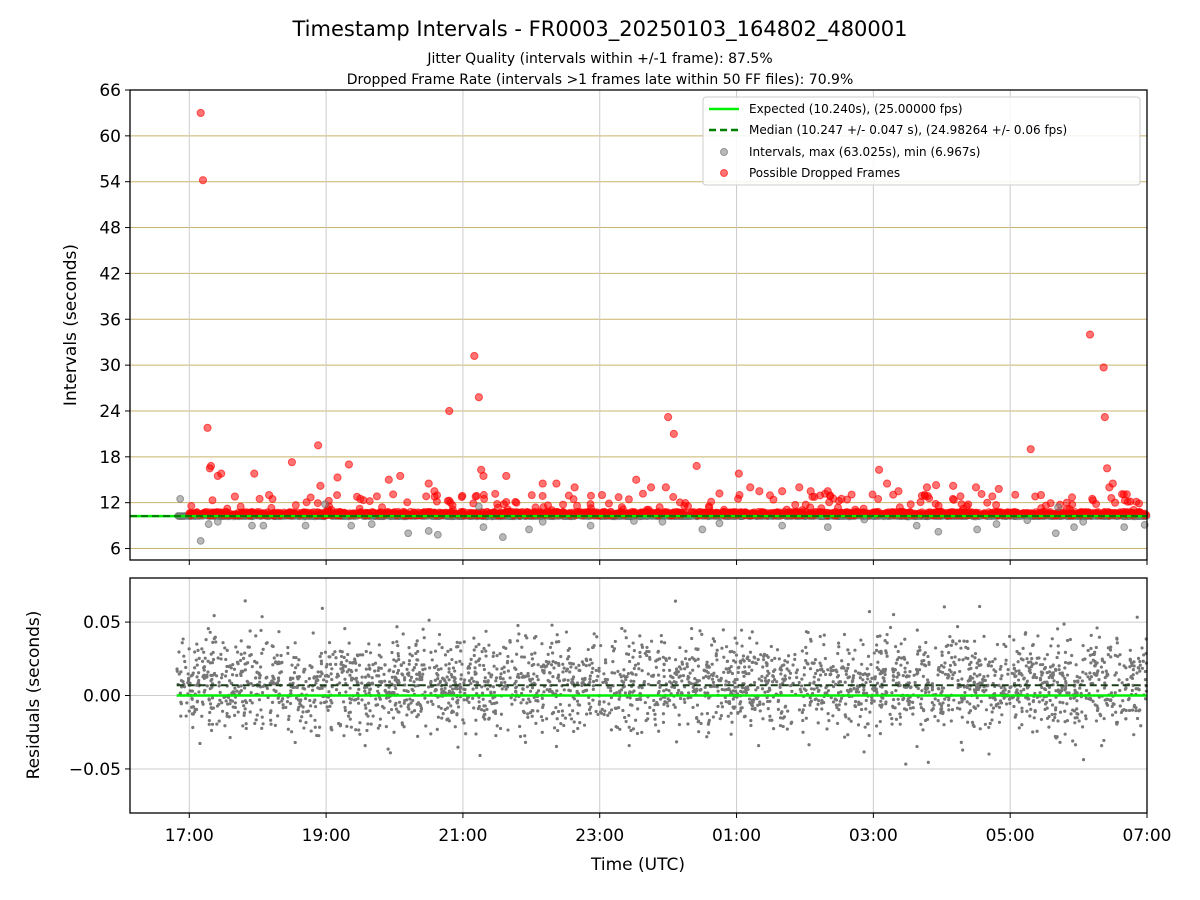 The image size is (1200, 900). What do you see at coordinates (483, 527) in the screenshot?
I see `interval-outlier` at bounding box center [483, 527].